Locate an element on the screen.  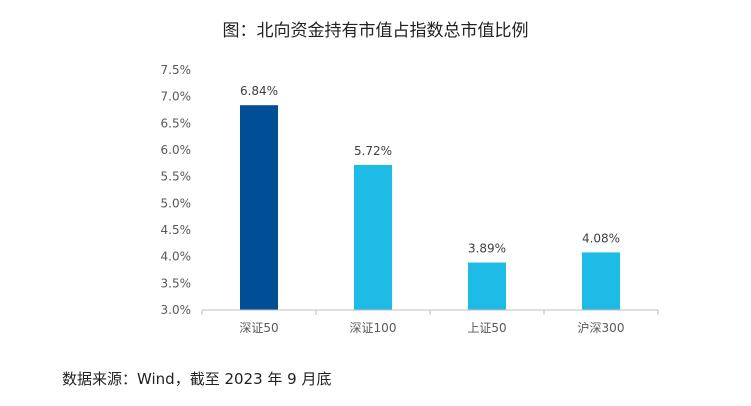
y-tick-label: 7.5% is located at coordinates (176, 70).